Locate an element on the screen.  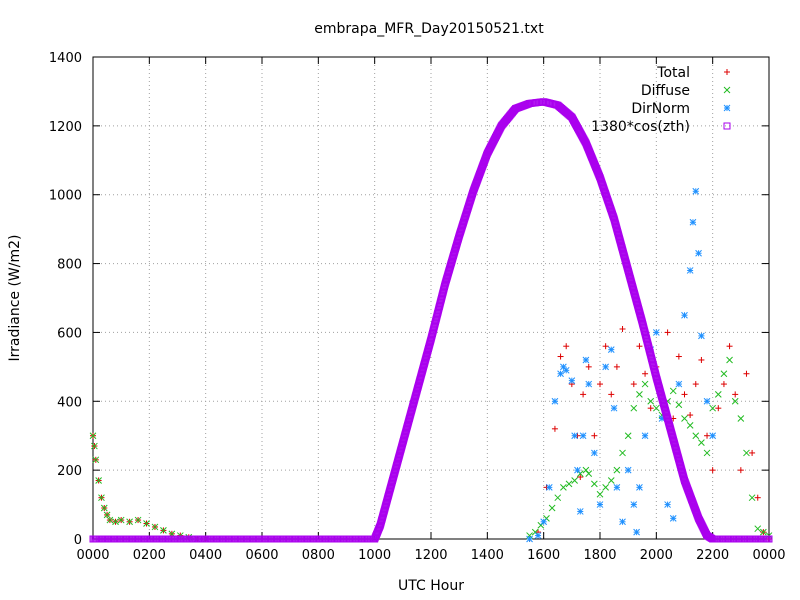
series-dirnorm is located at coordinates (621, 365).